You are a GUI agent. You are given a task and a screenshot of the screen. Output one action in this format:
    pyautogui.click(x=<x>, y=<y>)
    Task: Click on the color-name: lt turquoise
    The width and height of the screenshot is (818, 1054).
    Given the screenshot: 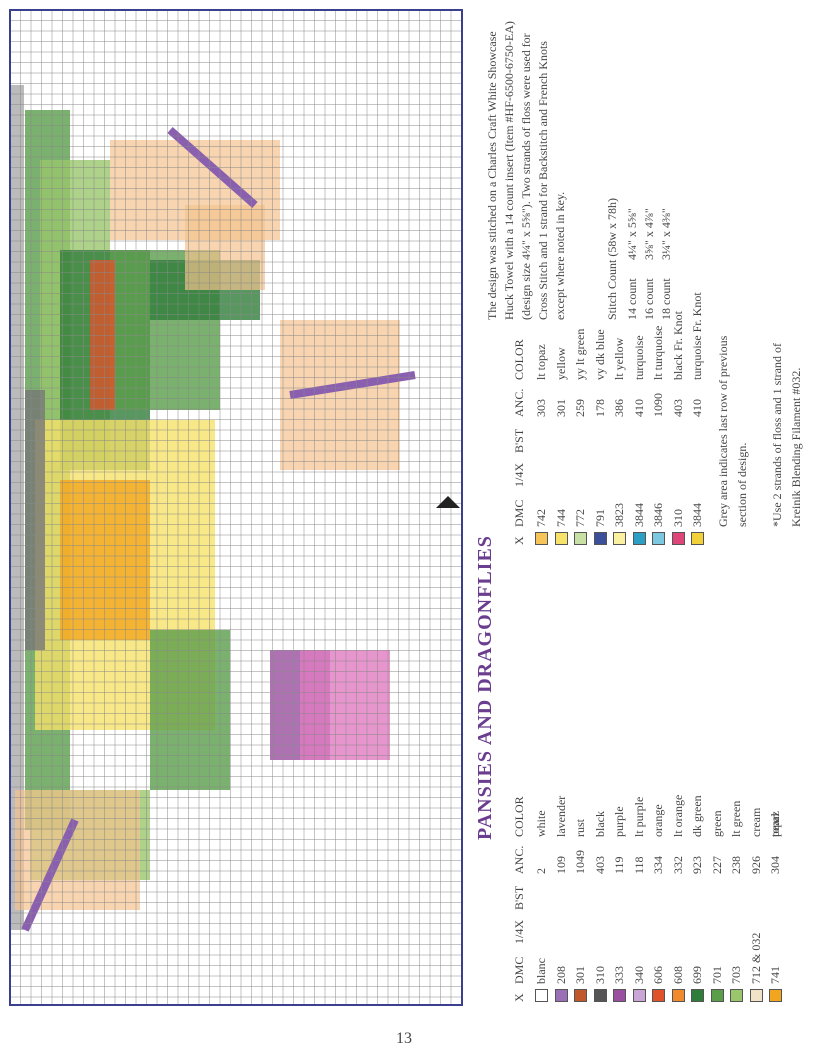 What is the action you would take?
    pyautogui.click(x=658, y=352)
    